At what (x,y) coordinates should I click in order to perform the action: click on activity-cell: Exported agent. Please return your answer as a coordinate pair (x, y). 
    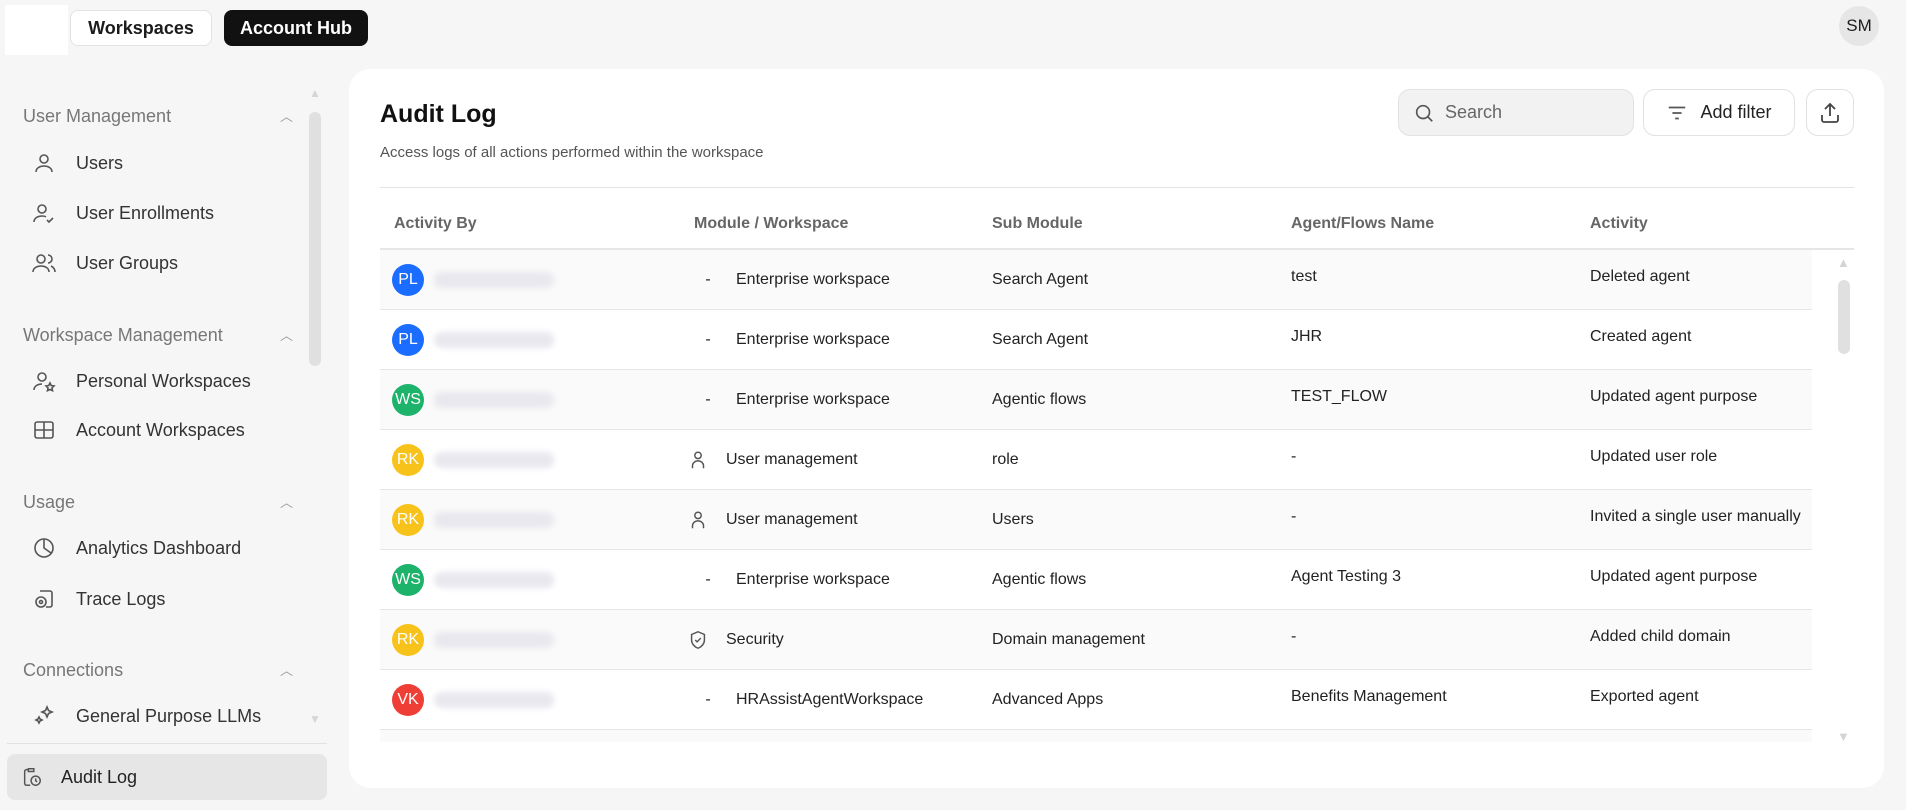
    Looking at the image, I should click on (1644, 696).